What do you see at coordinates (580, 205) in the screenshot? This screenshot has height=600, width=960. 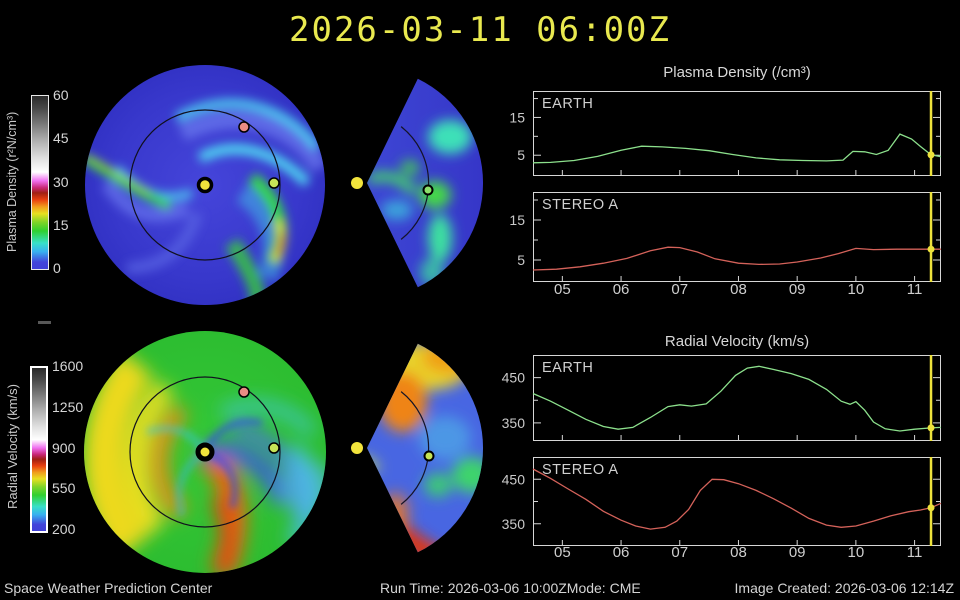 I see `density-stereo-a-label: STEREO A` at bounding box center [580, 205].